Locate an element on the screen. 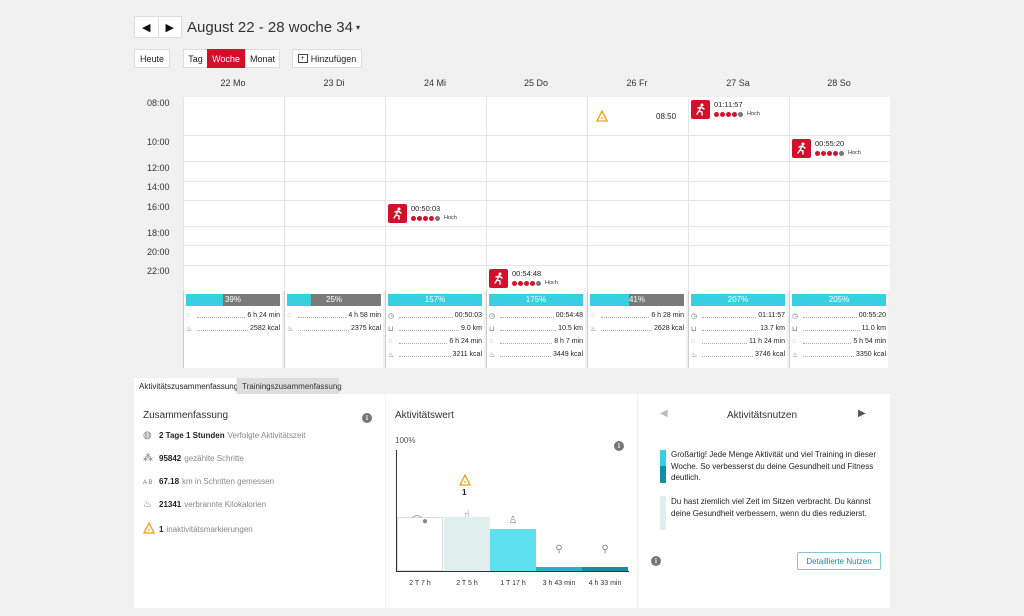 The width and height of the screenshot is (1024, 616). distance-row: ⊔ 9.0 km is located at coordinates (435, 328).